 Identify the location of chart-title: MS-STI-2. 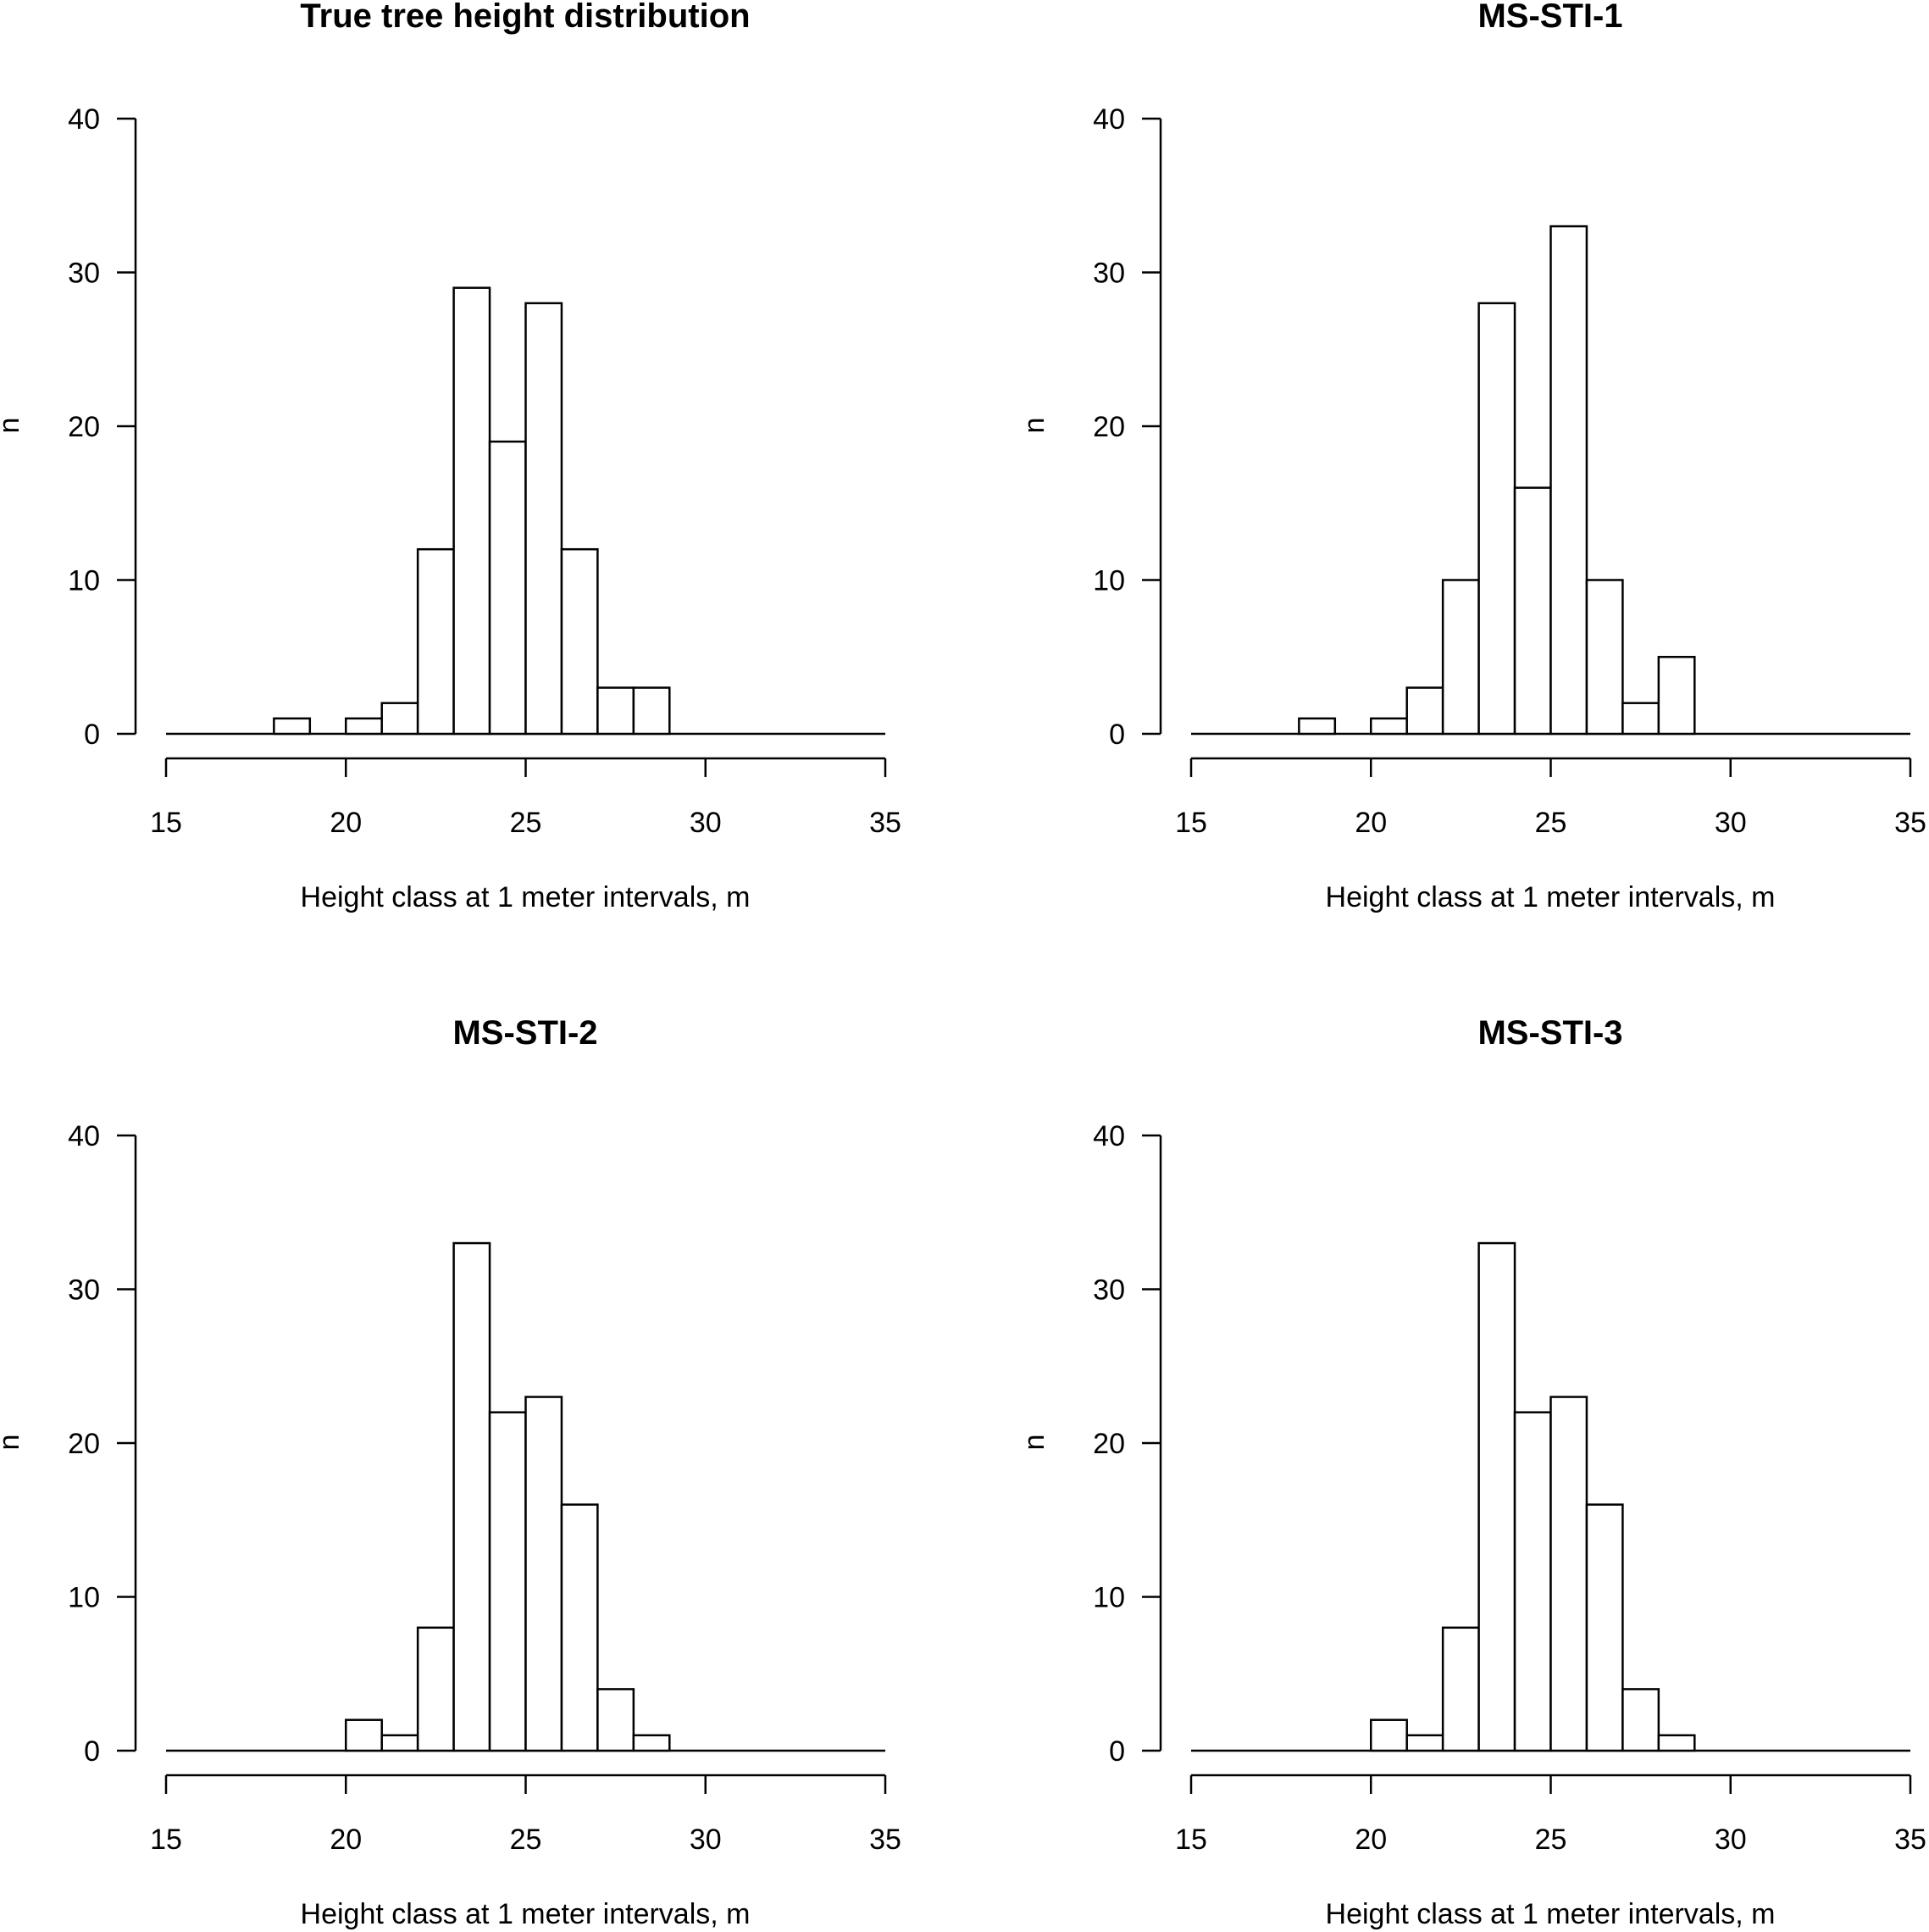
(524, 1033).